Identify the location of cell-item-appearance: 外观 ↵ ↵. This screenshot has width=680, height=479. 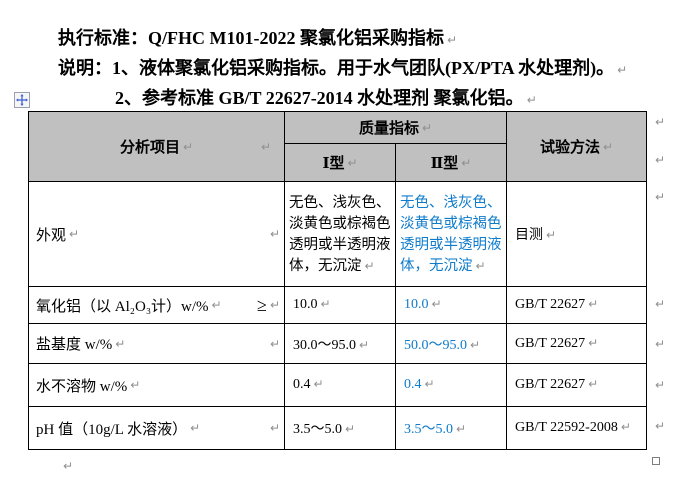
(156, 234).